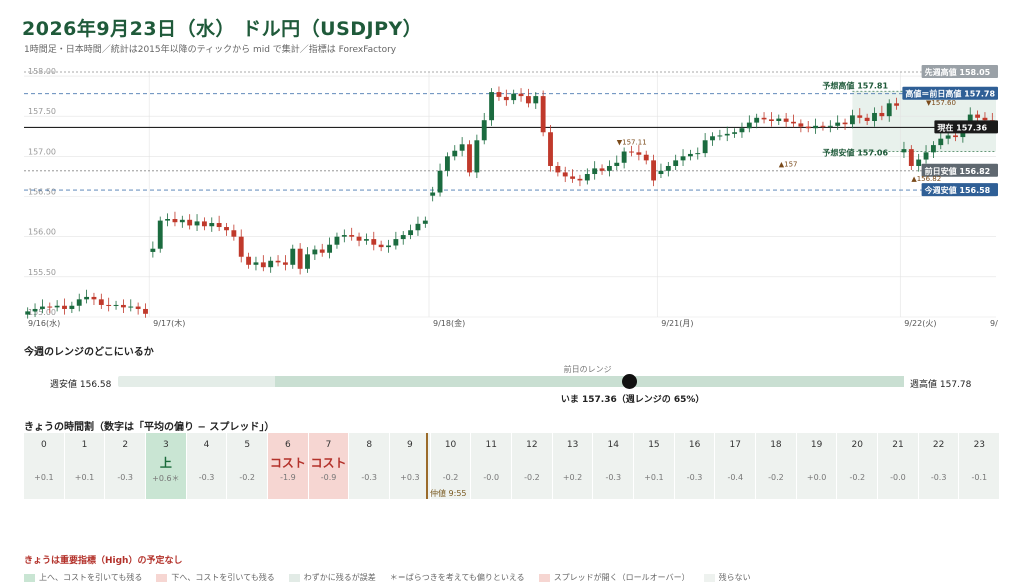 Image resolution: width=1024 pixels, height=584 pixels. Describe the element at coordinates (532, 466) in the screenshot. I see `hour-cell-12: 12 -0.2` at that location.